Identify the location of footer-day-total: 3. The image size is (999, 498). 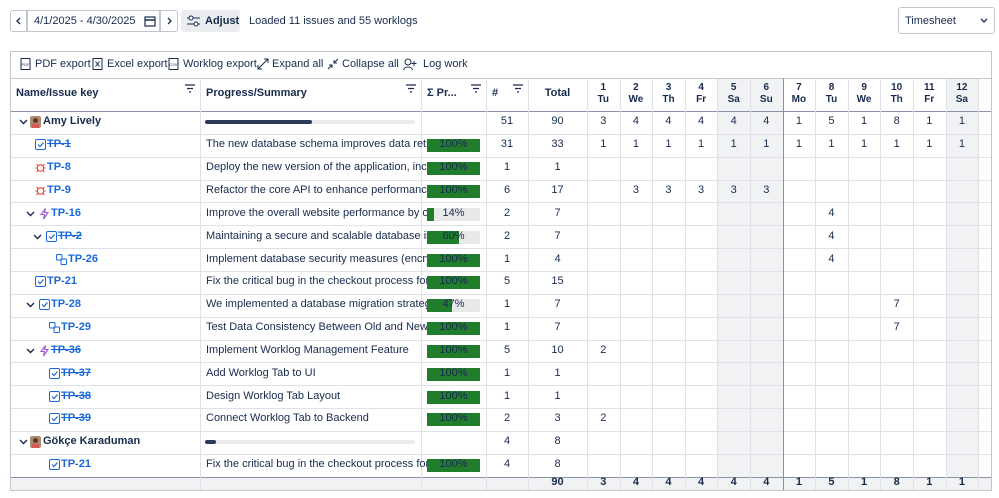
(603, 482).